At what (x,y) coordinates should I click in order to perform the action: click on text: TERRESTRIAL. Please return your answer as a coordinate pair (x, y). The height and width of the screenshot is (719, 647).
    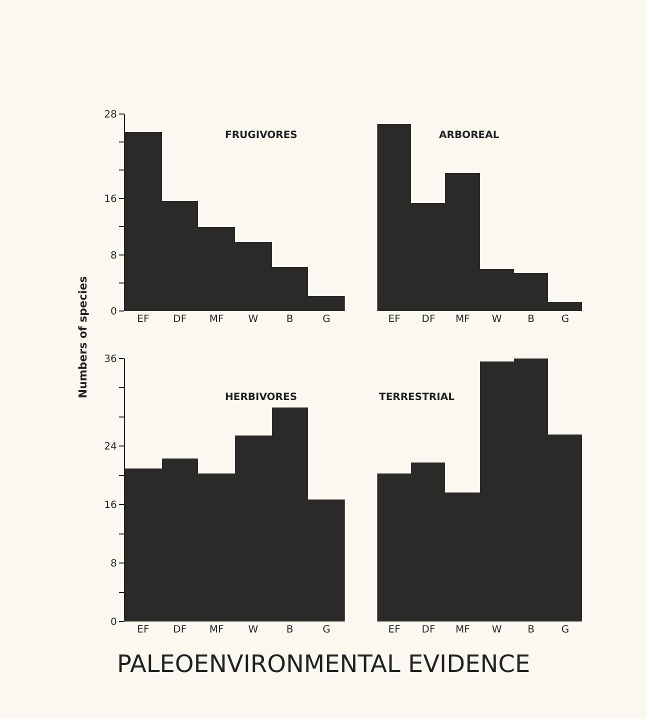
    Looking at the image, I should click on (417, 397).